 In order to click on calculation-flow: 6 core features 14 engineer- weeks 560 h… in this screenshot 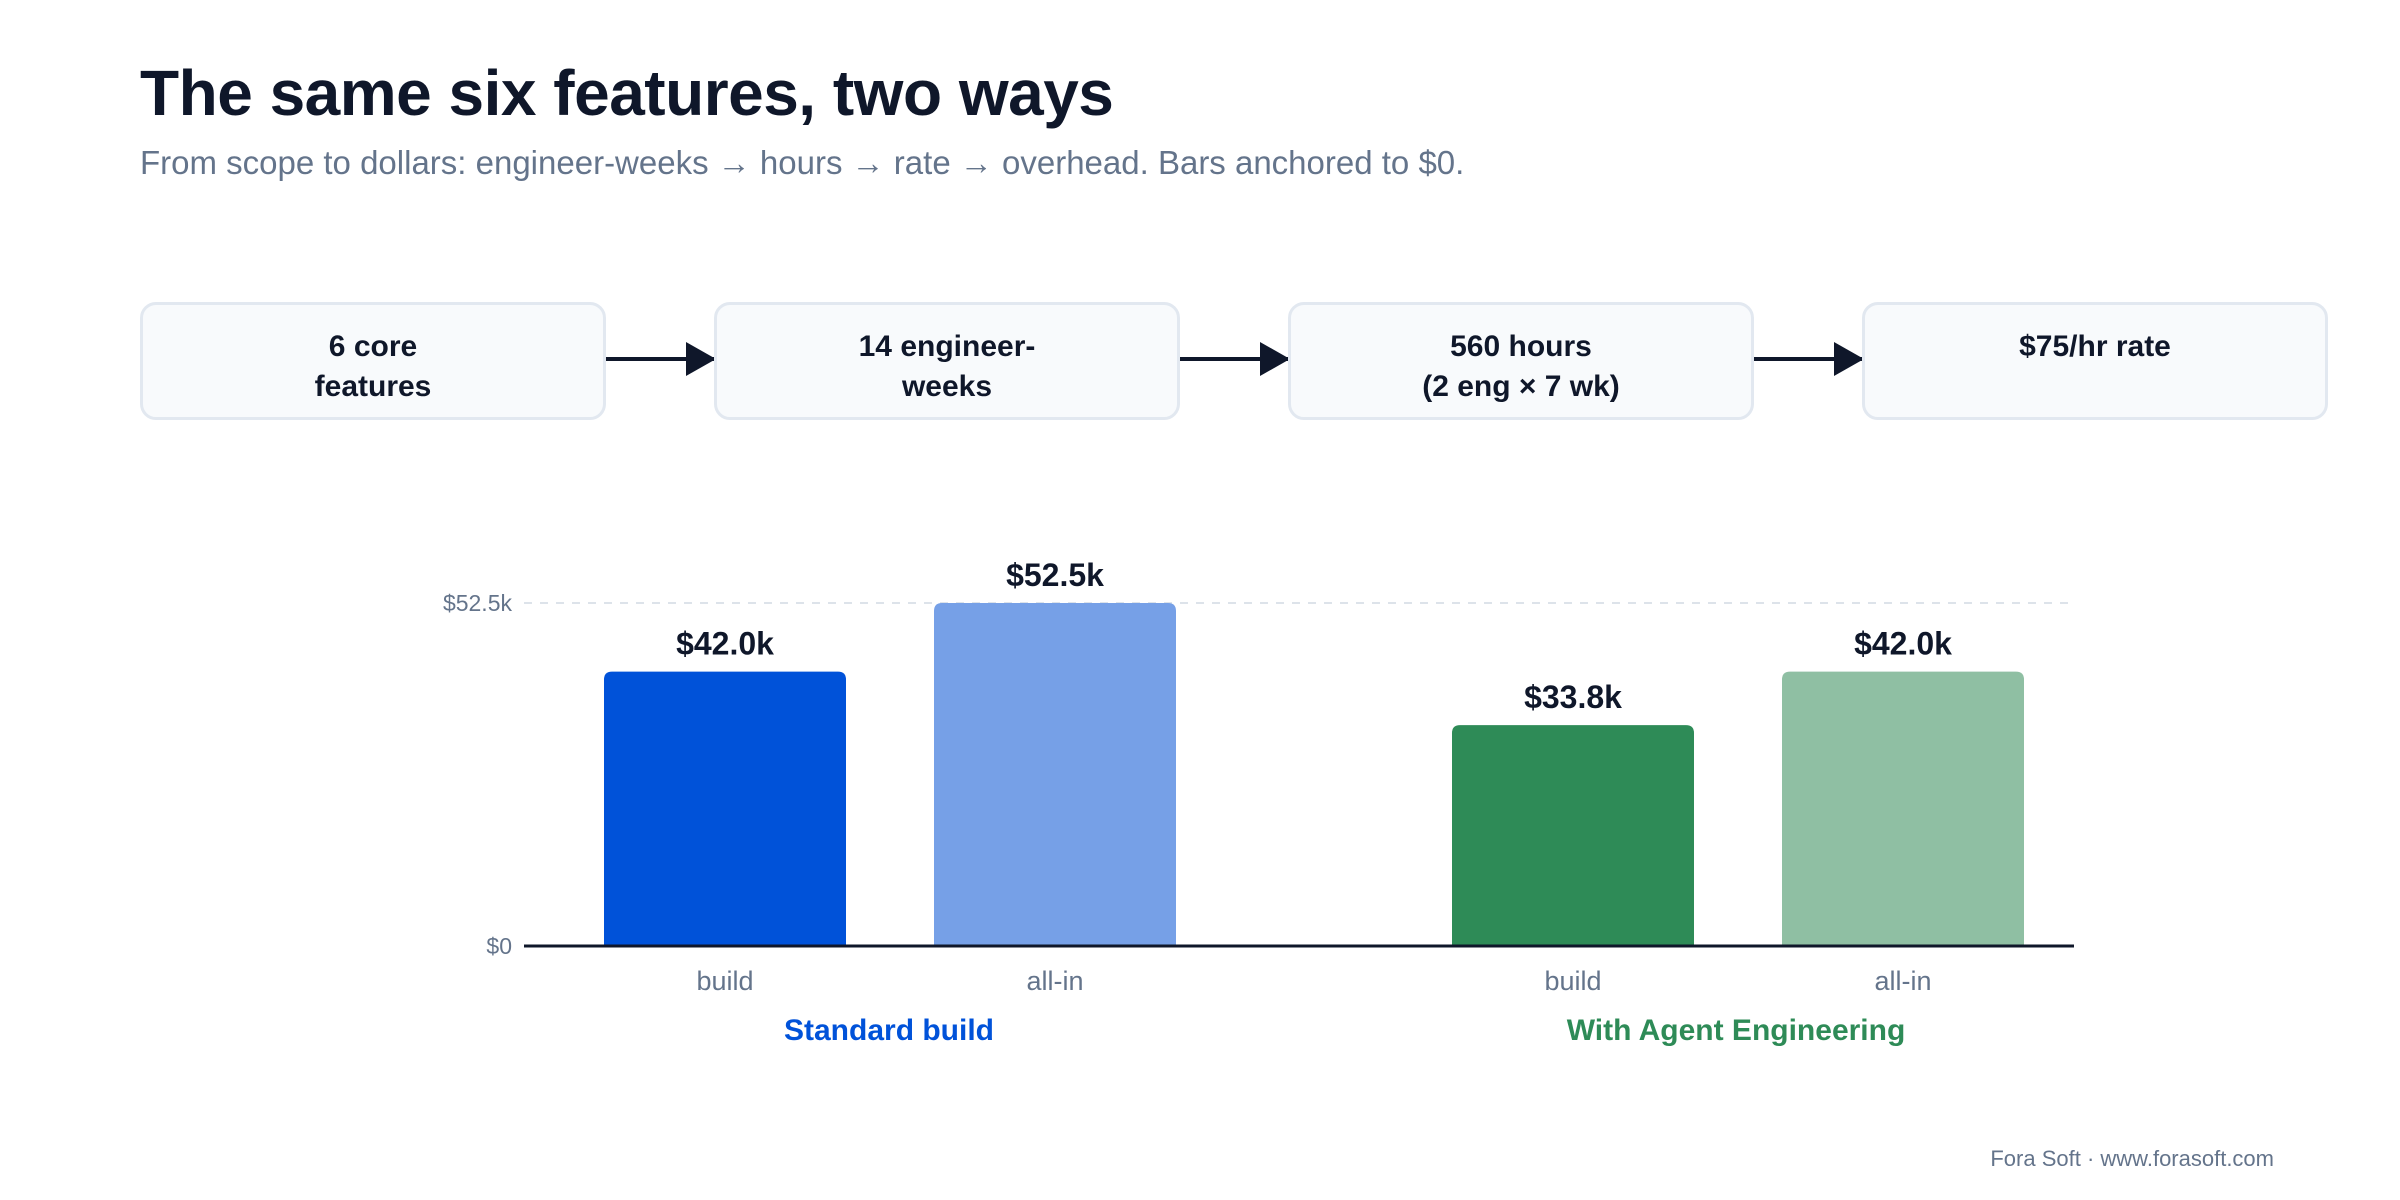, I will do `click(1234, 362)`.